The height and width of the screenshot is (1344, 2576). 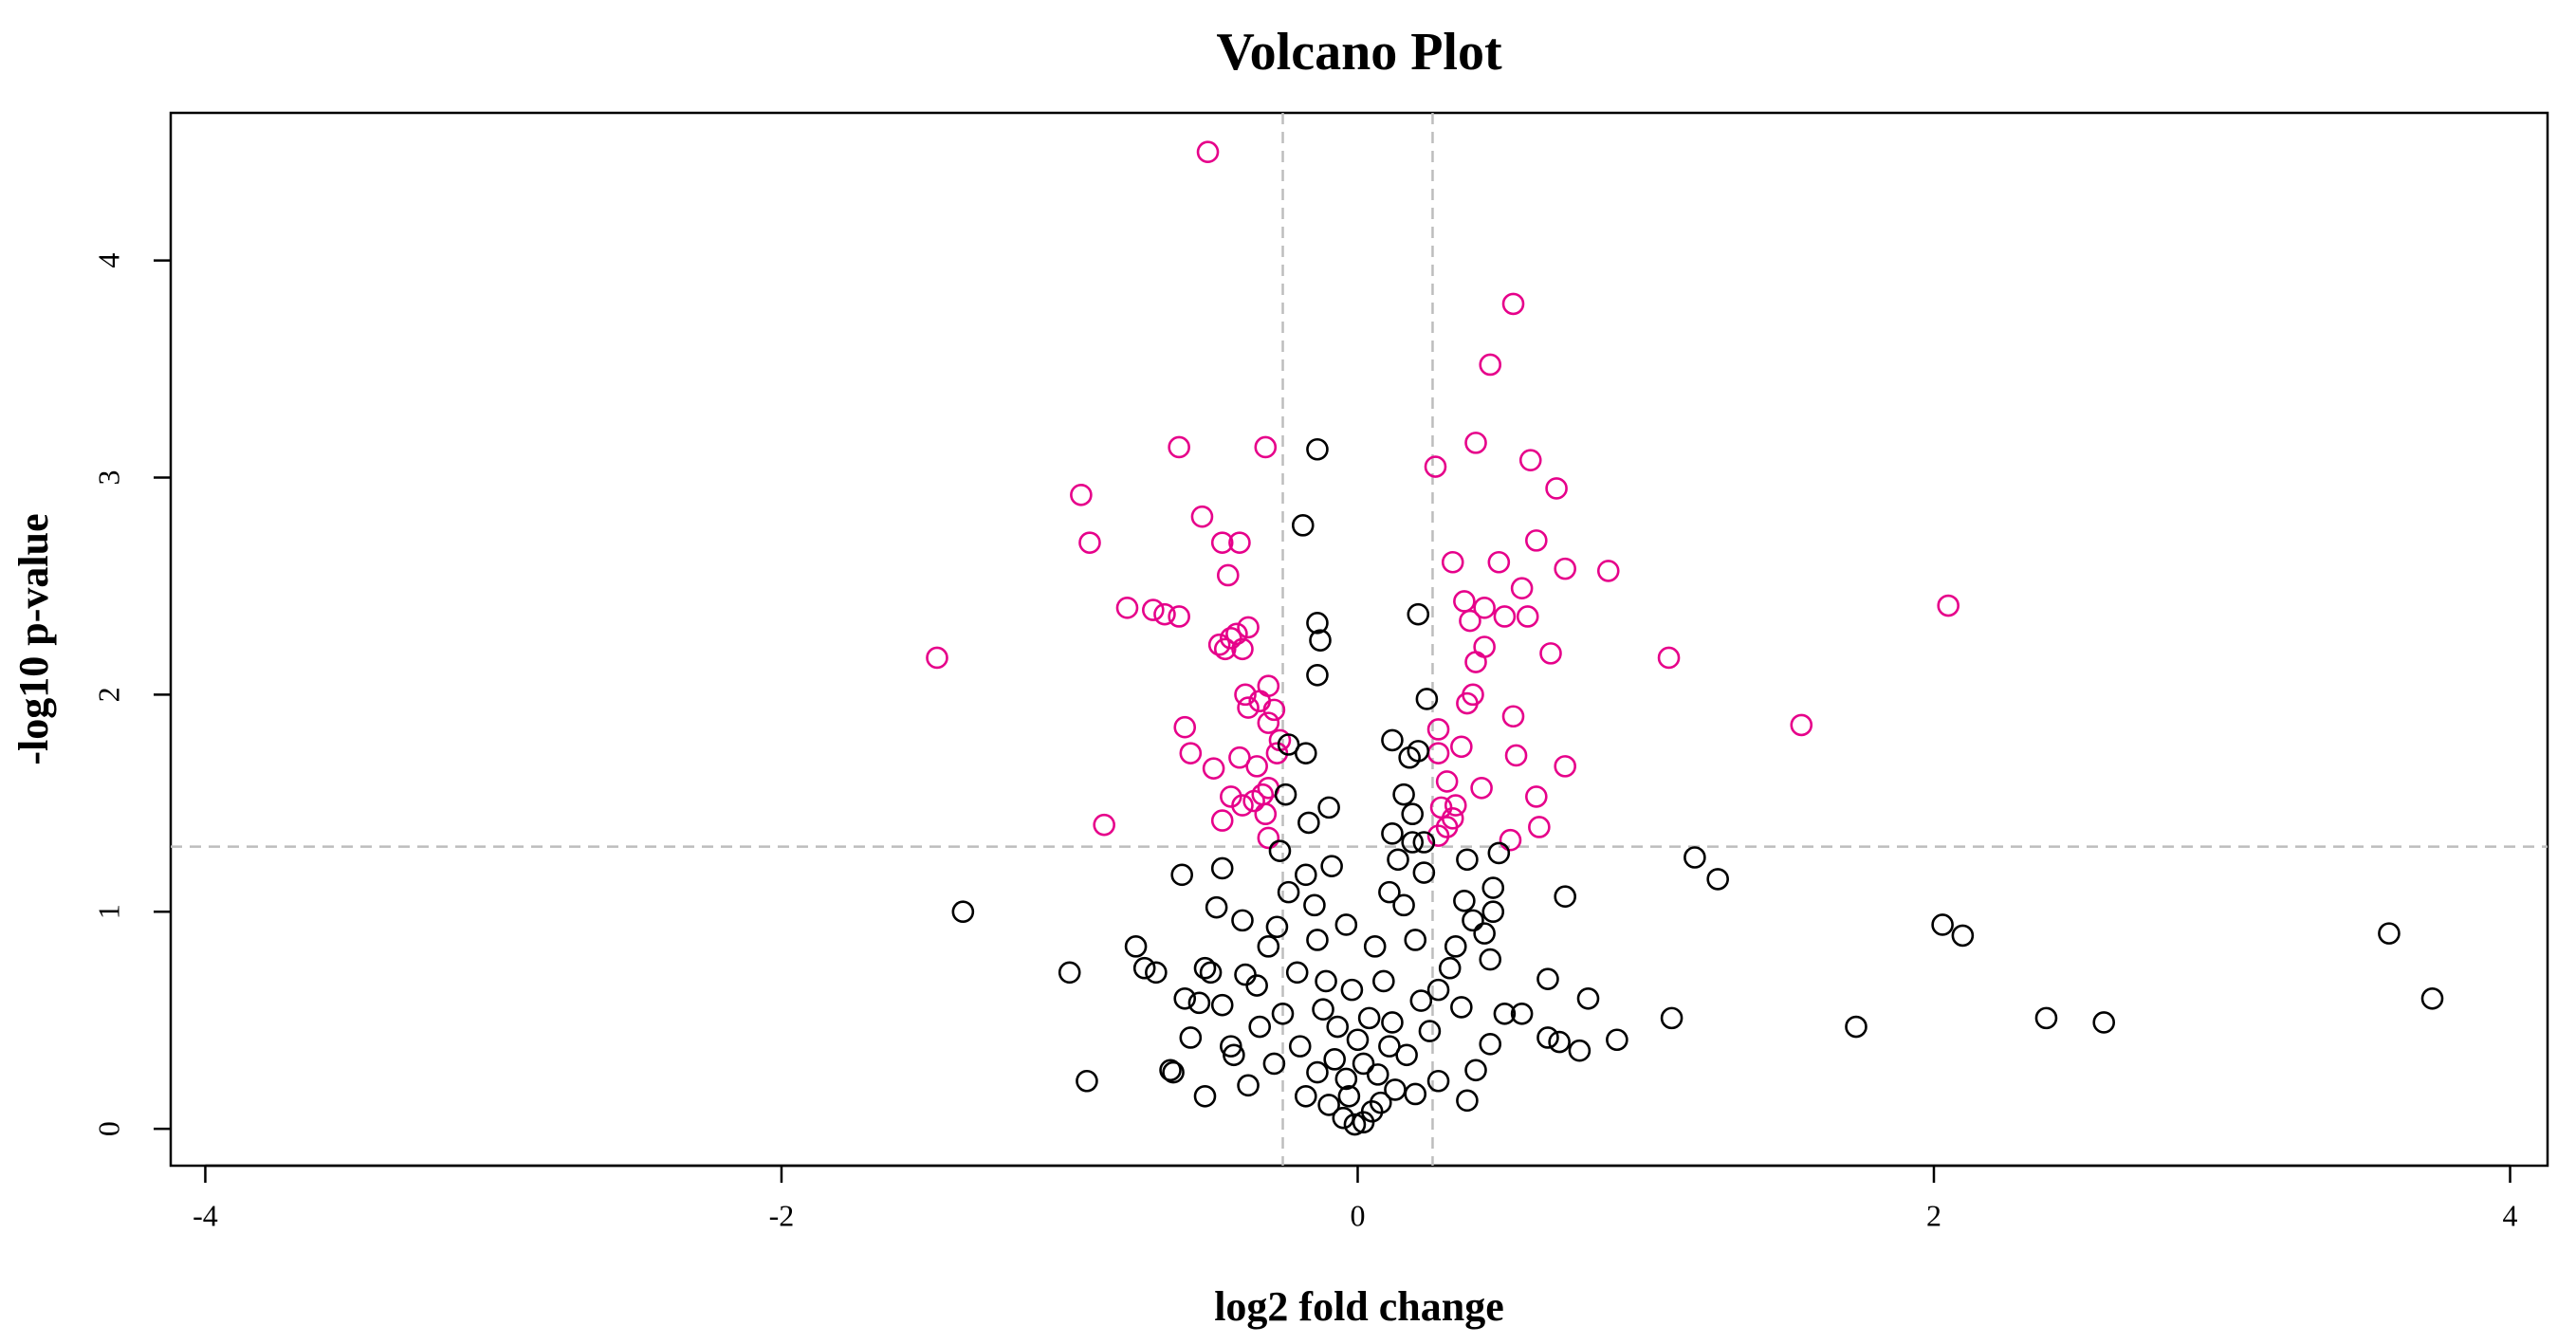 What do you see at coordinates (1359, 1307) in the screenshot?
I see `x-axis-title: log2 fold change` at bounding box center [1359, 1307].